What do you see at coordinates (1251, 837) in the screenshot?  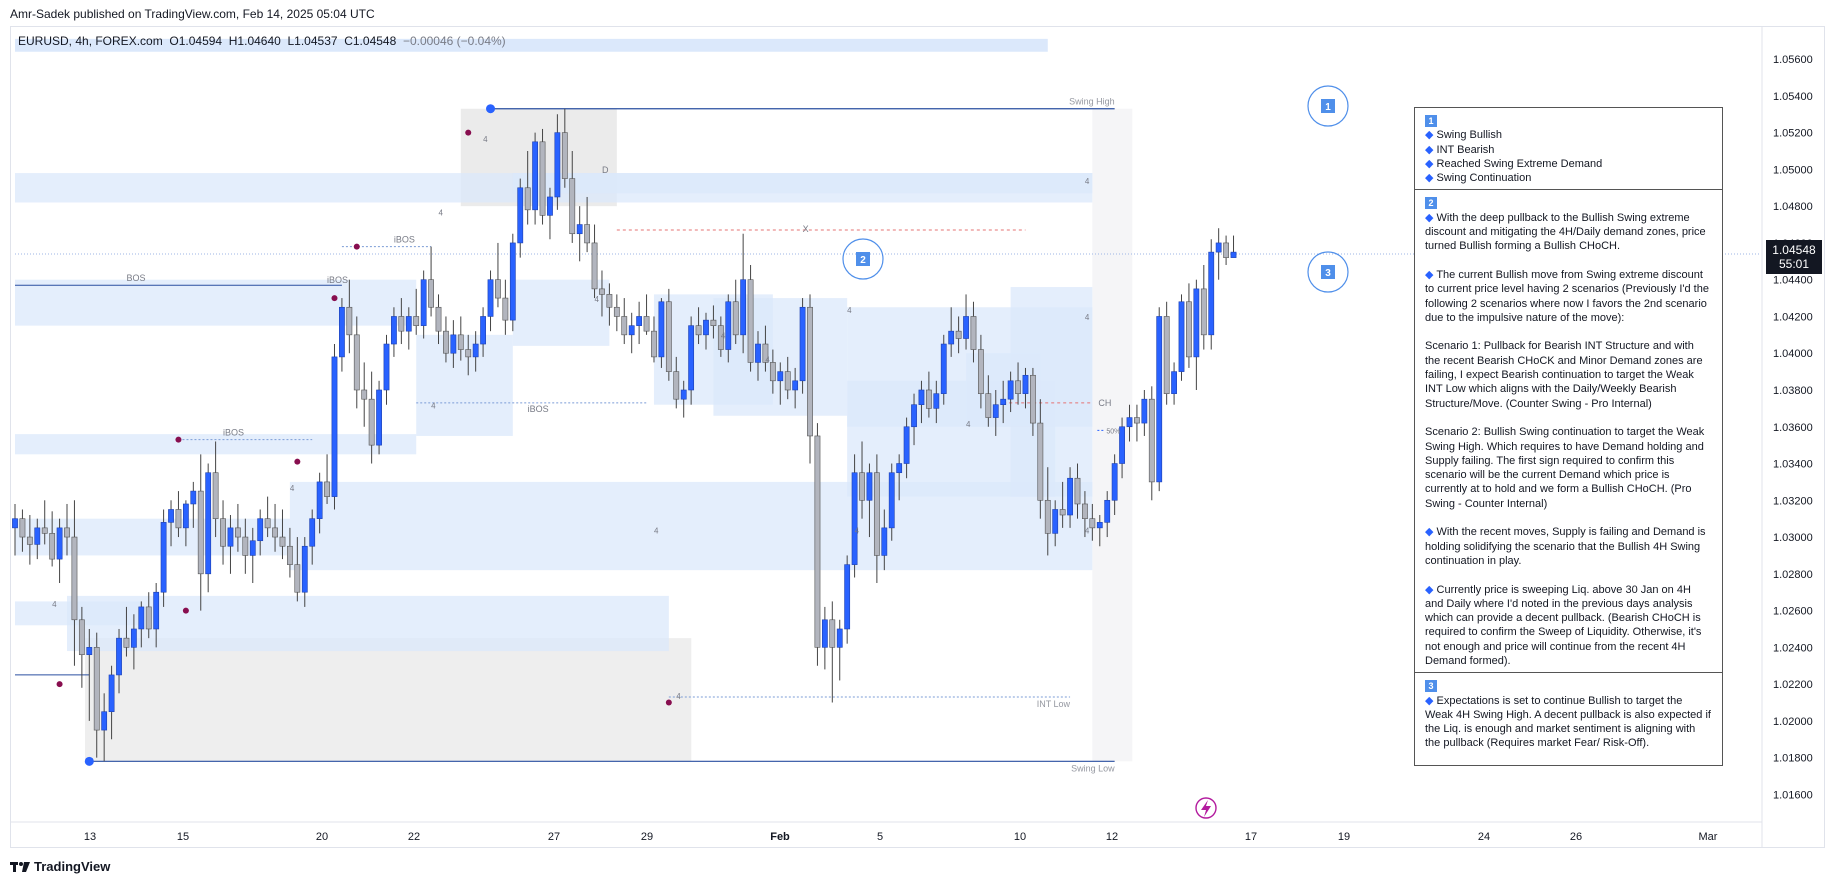 I see `time-tick: 17` at bounding box center [1251, 837].